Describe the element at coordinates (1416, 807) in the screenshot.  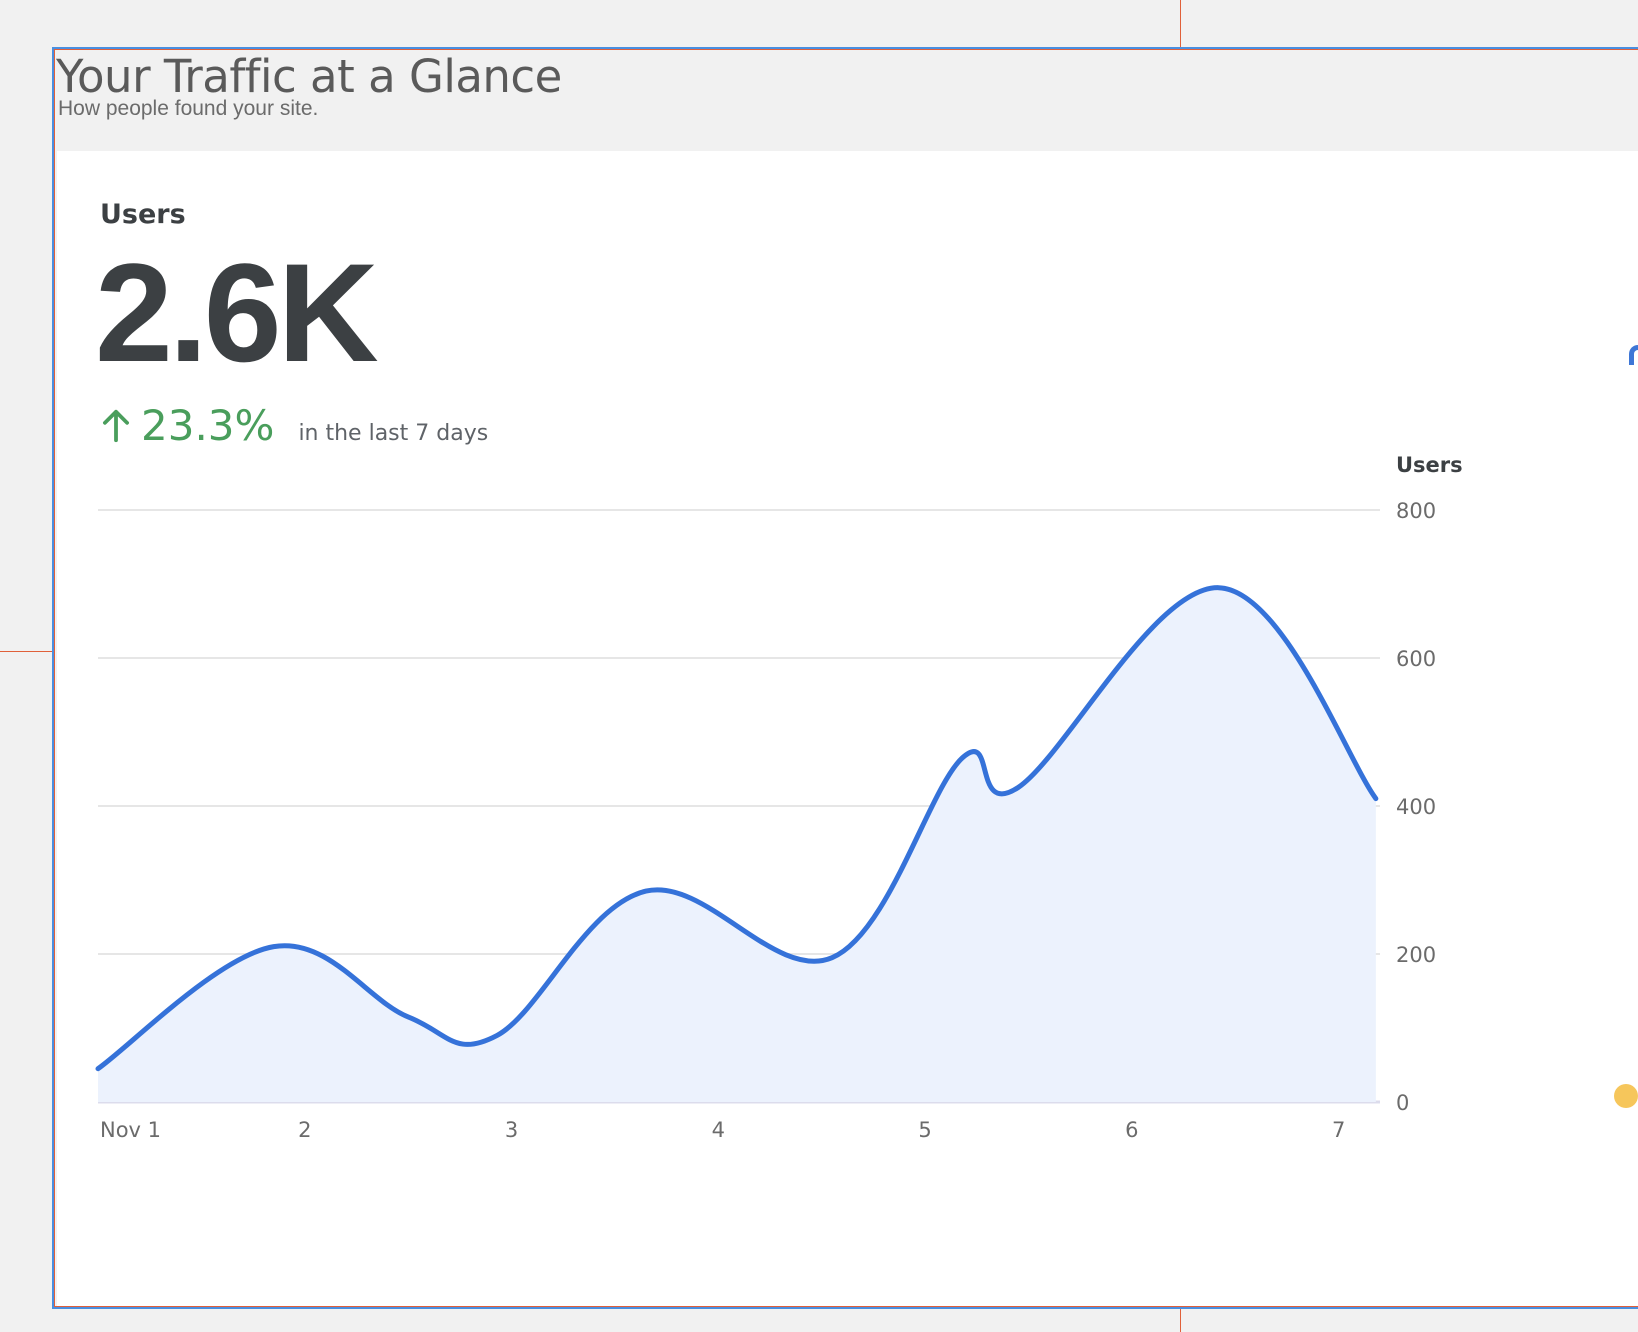
I see `y-tick-label-400: 400` at that location.